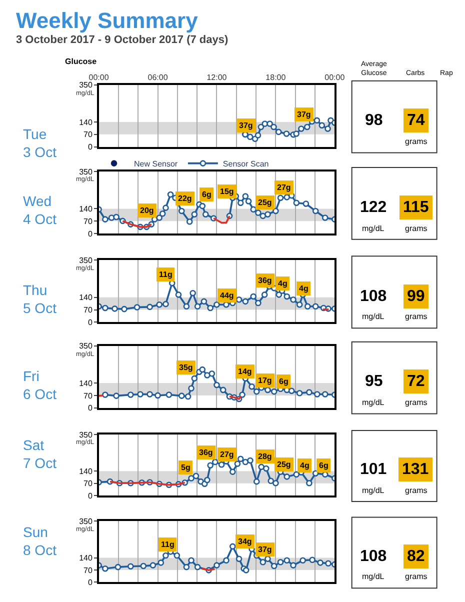  Describe the element at coordinates (40, 143) in the screenshot. I see `text: Tue 3 Oct` at that location.